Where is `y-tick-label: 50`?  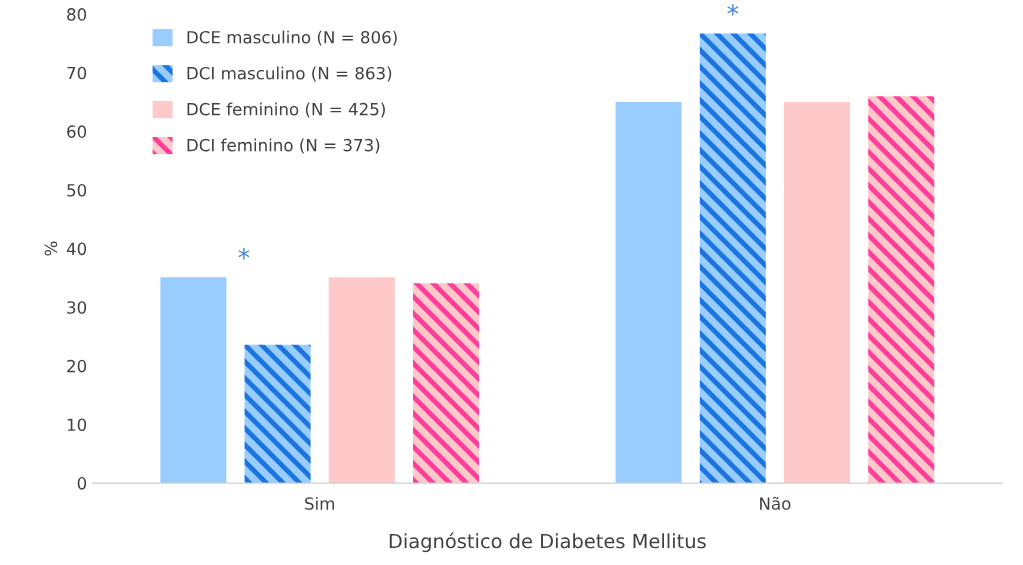
y-tick-label: 50 is located at coordinates (77, 190).